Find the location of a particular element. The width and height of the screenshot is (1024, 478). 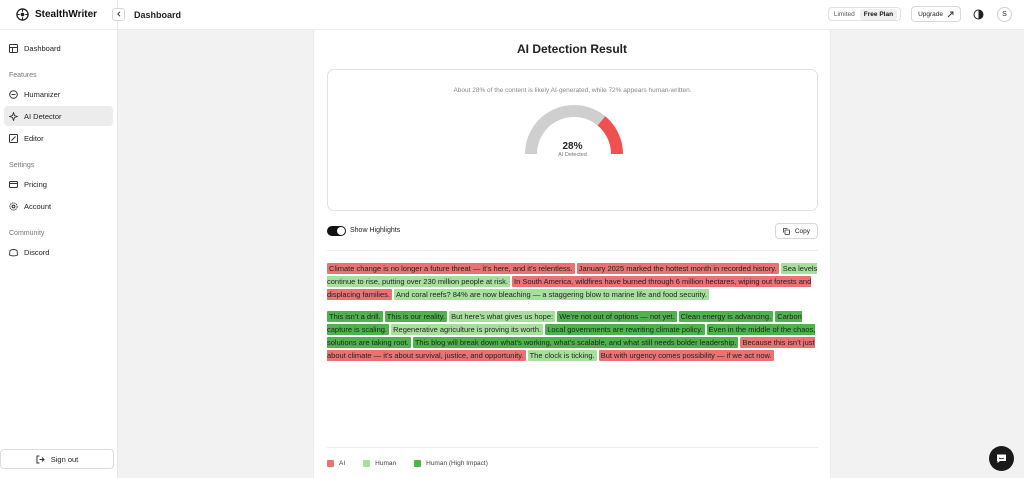

upgrade-button: Upgrade is located at coordinates (936, 14).